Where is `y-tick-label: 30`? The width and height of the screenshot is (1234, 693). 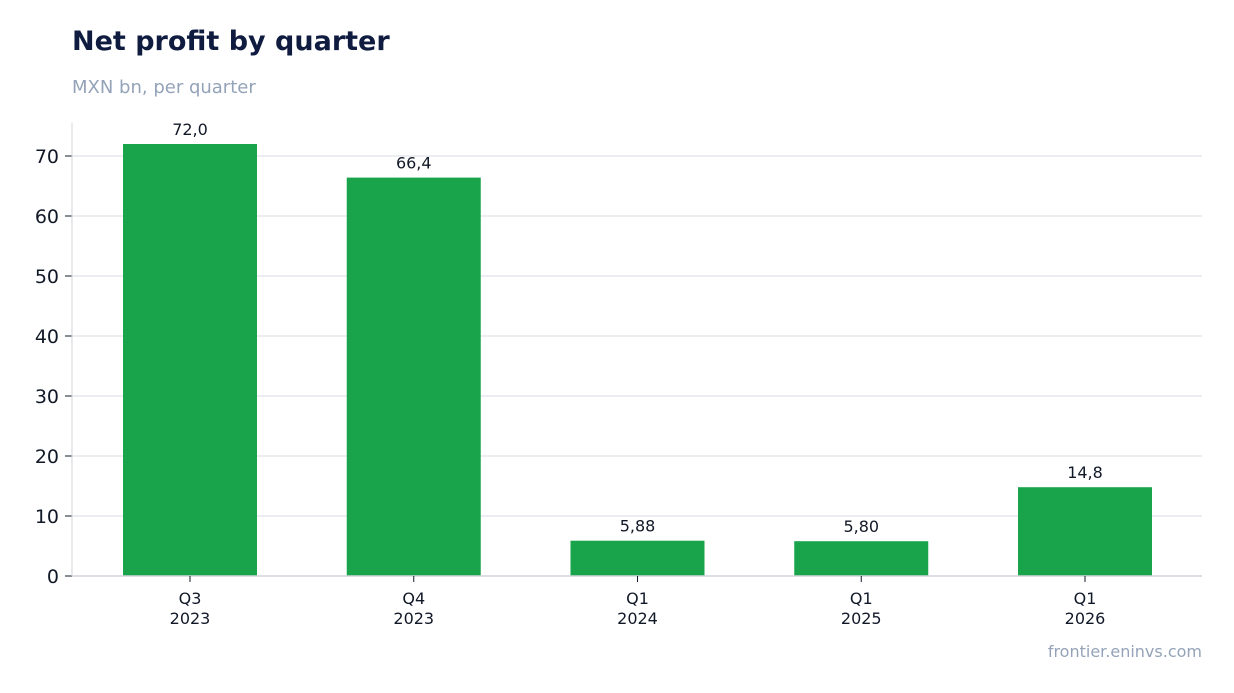
y-tick-label: 30 is located at coordinates (47, 397).